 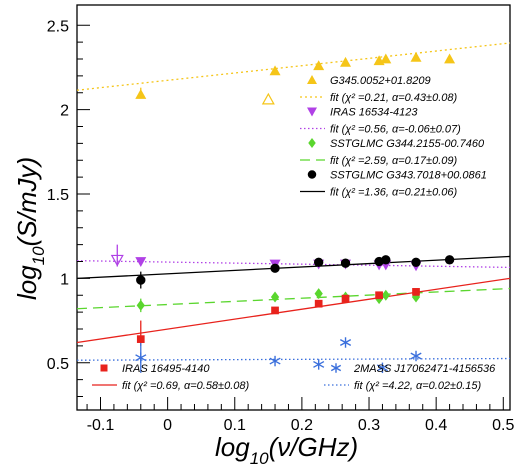 What do you see at coordinates (27, 202) in the screenshot?
I see `y-axis-title-tail: (S/mJy)` at bounding box center [27, 202].